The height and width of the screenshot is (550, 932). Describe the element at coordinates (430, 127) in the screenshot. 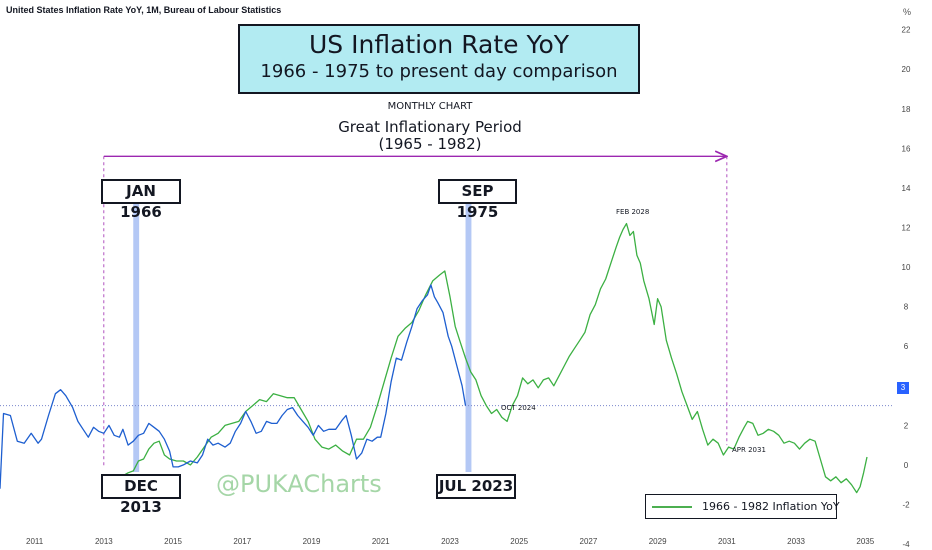

I see `period-label-line1: Great Inflationary Period` at that location.